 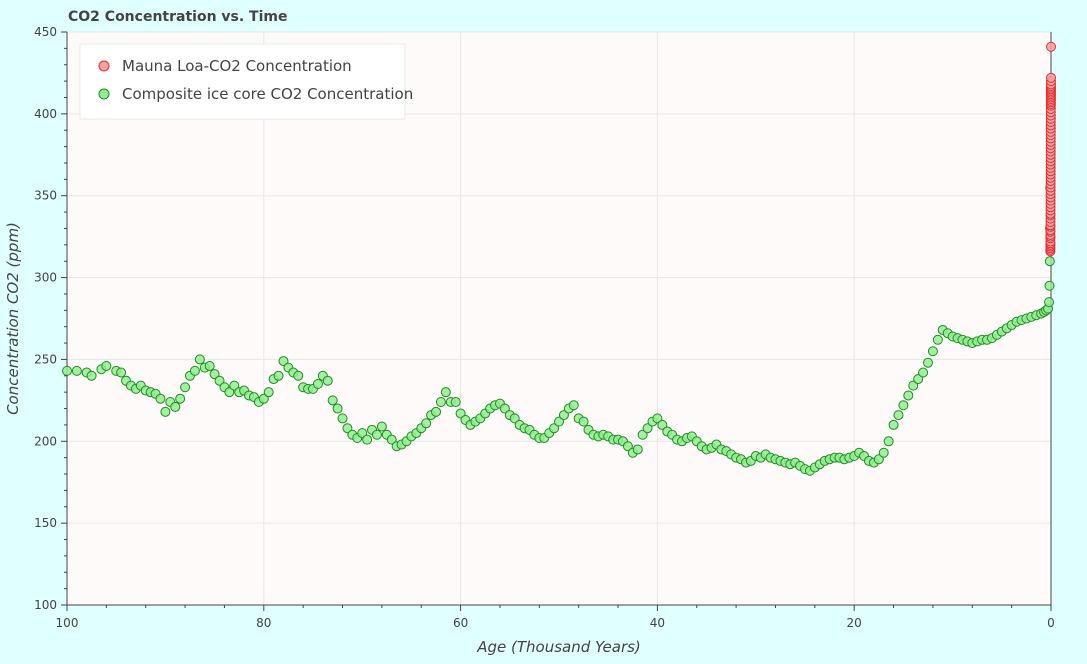 I want to click on y-tick-label: 200, so click(x=45, y=441).